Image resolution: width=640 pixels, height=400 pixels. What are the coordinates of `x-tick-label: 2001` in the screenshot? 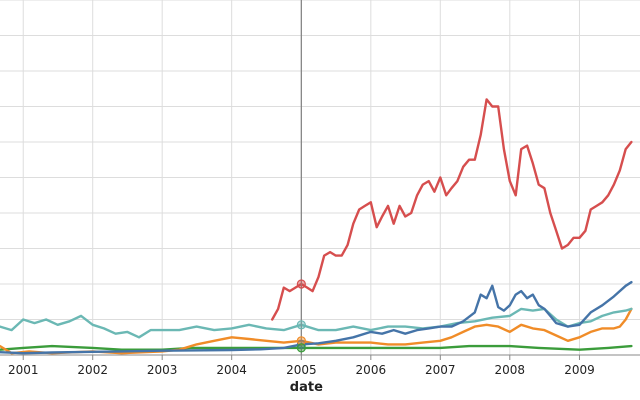 It's located at (23, 370).